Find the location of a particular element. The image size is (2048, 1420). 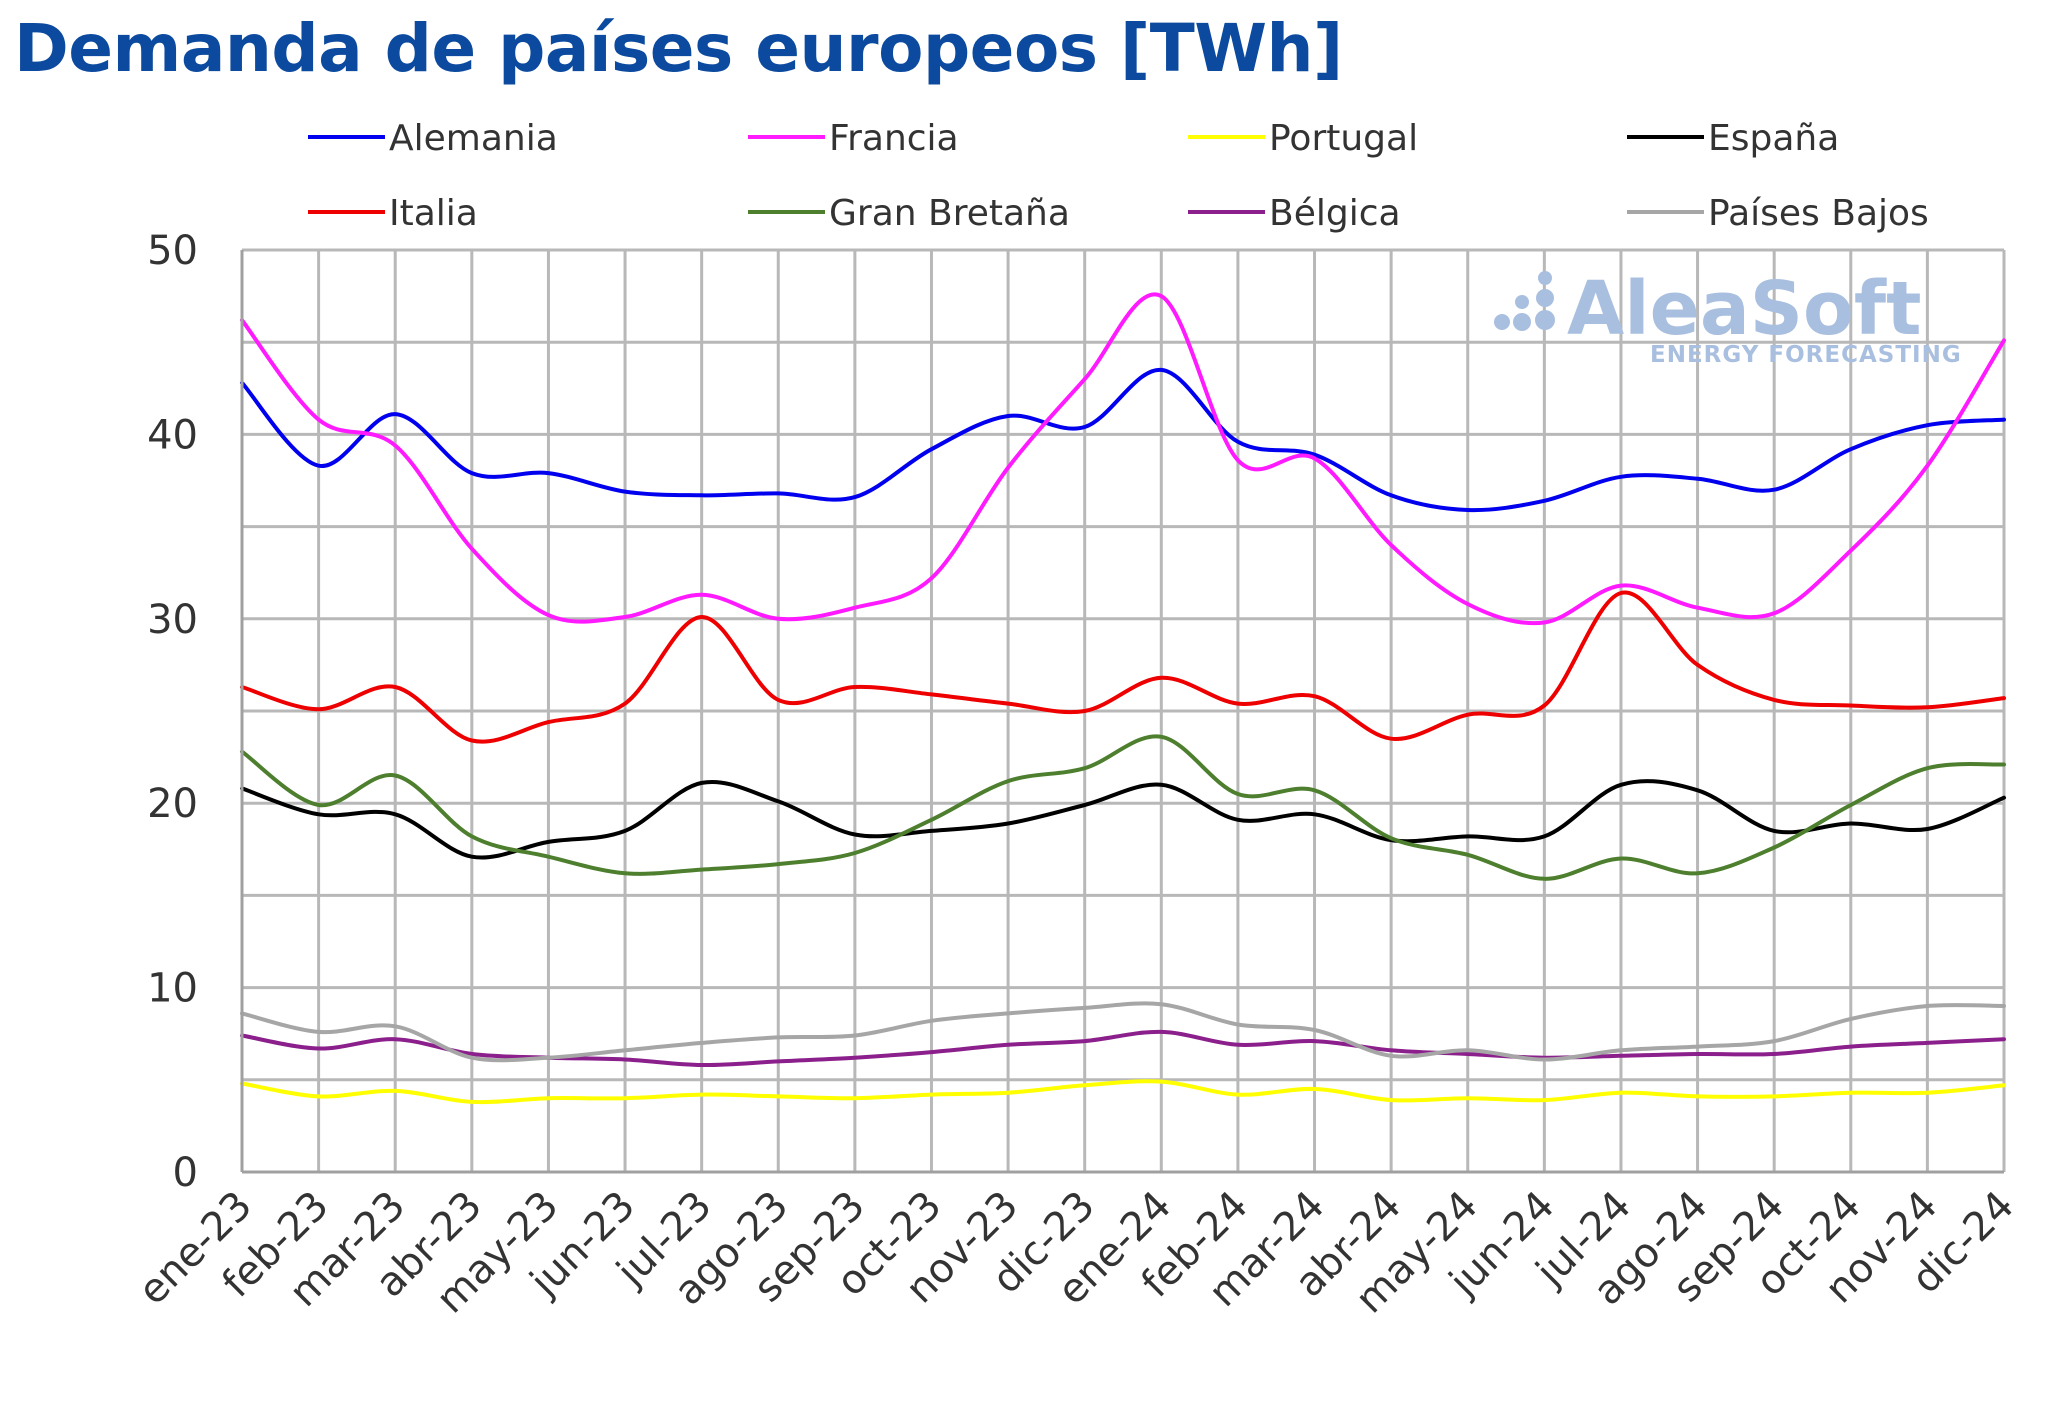

watermark-tagline: ENERGY FORECASTING is located at coordinates (1806, 355).